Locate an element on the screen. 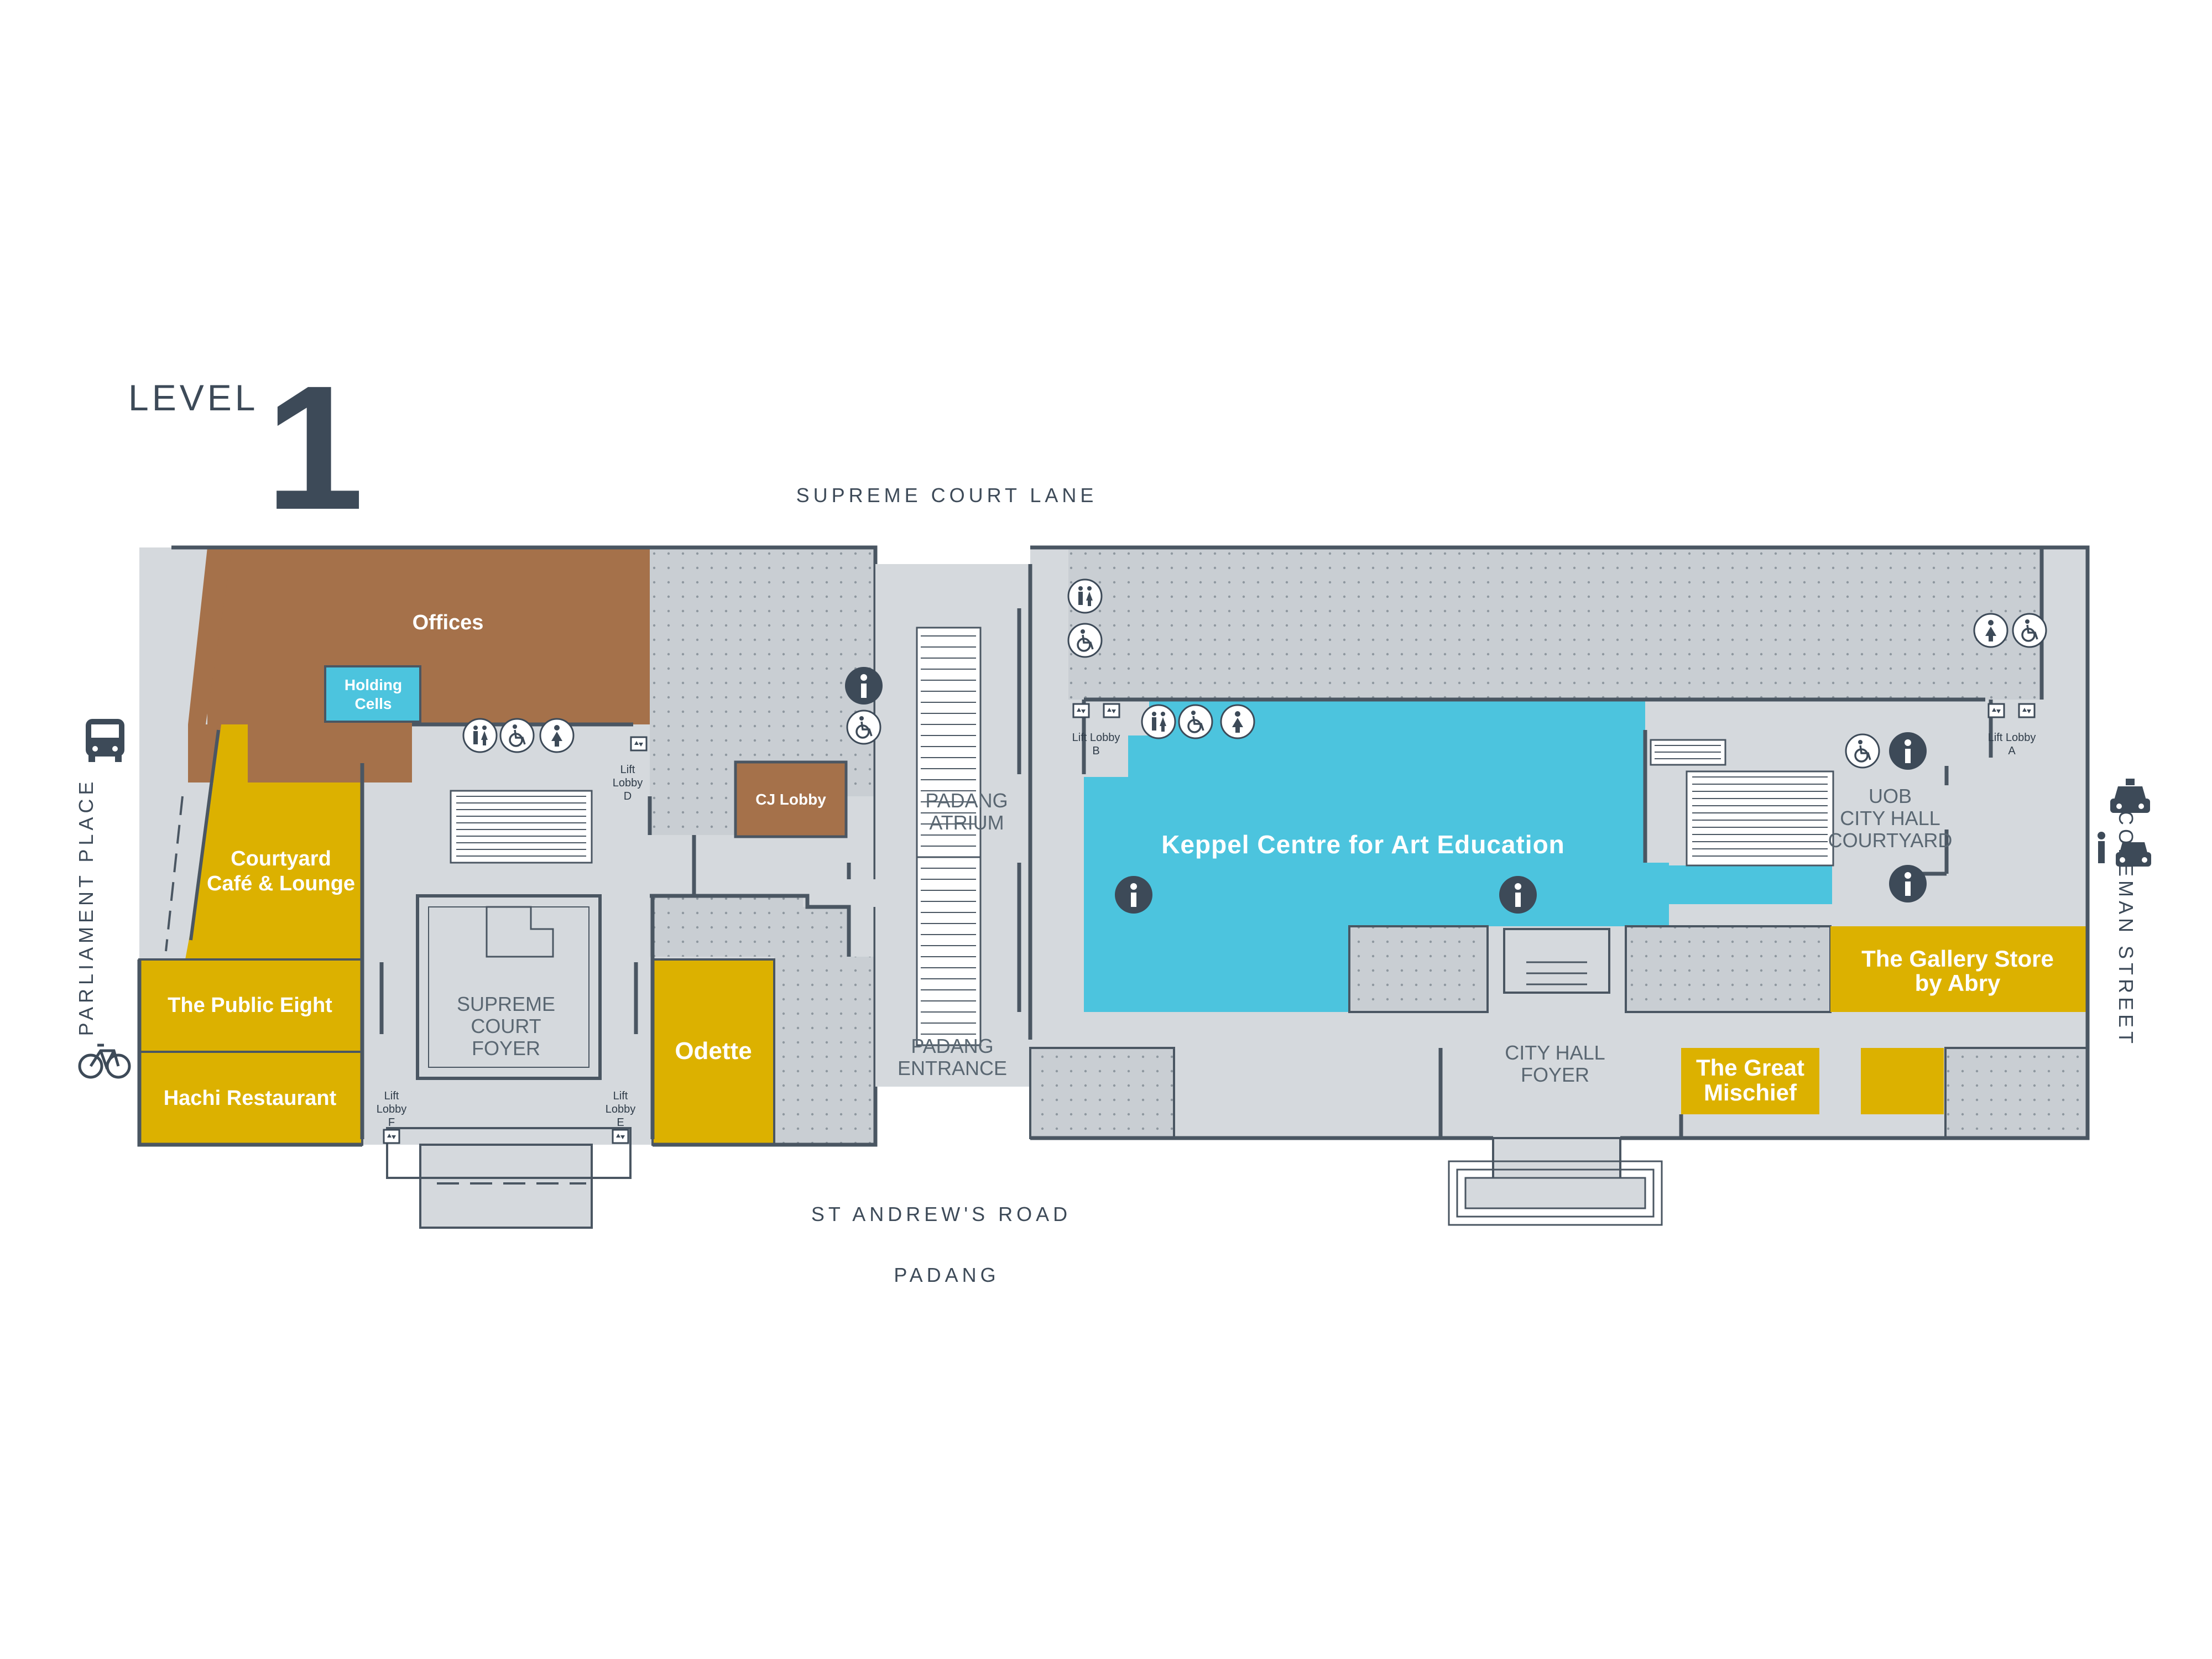 This screenshot has height=1659, width=2212. venue-dining-unit is located at coordinates (1903, 1081).